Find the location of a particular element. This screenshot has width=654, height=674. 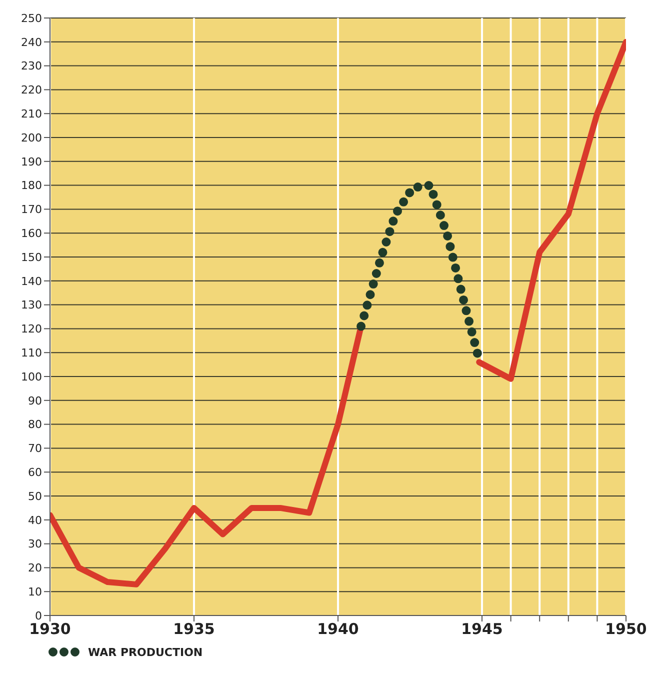

y-tick-label: 140 is located at coordinates (31, 281).